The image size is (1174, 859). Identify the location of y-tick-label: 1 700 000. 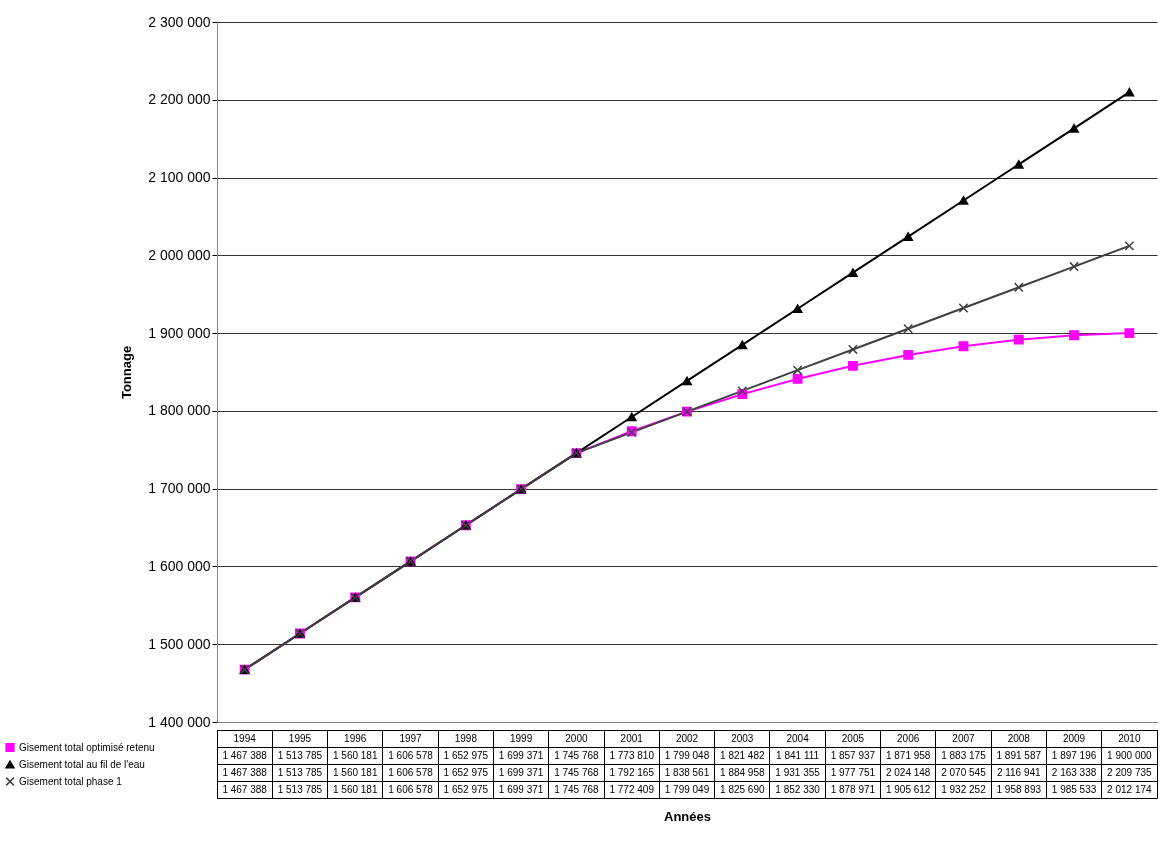
(179, 488).